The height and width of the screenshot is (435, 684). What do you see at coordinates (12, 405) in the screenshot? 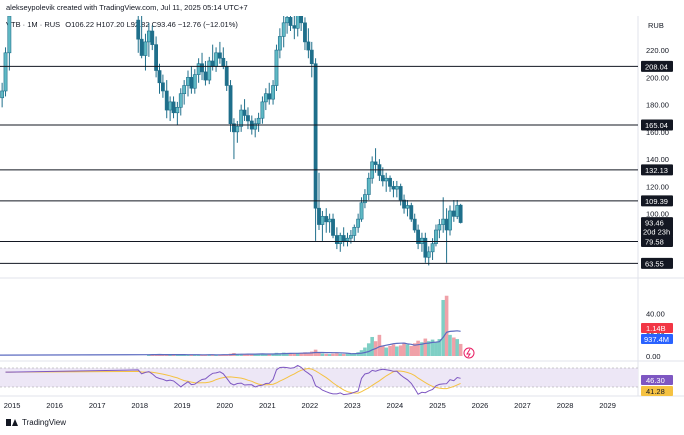
I see `time-tick-label: 2015` at bounding box center [12, 405].